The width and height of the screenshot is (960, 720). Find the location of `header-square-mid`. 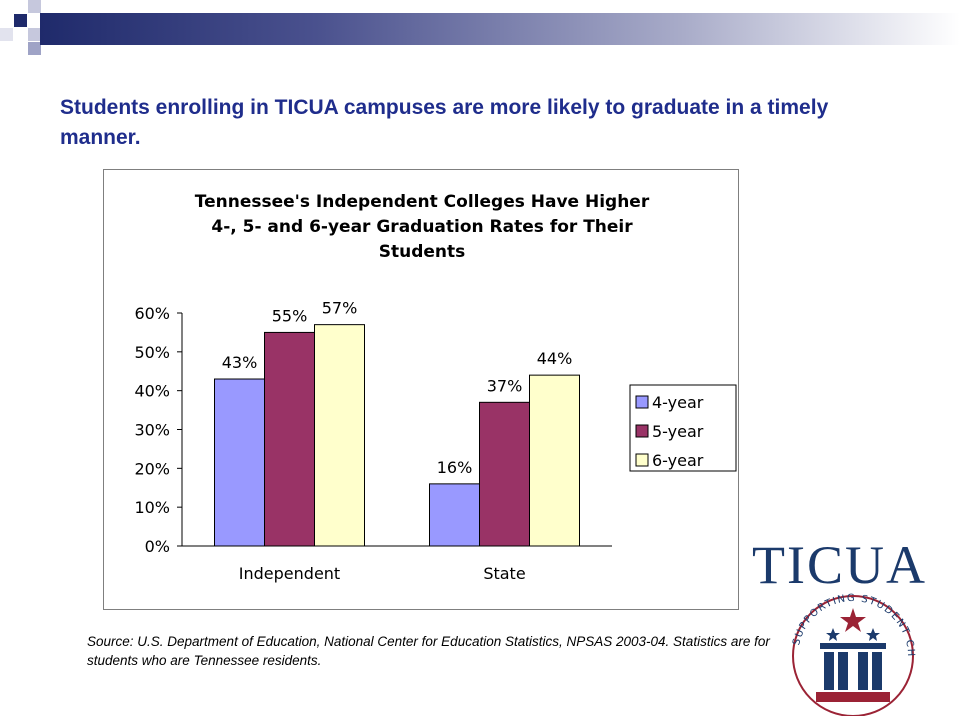

header-square-mid is located at coordinates (34, 48).